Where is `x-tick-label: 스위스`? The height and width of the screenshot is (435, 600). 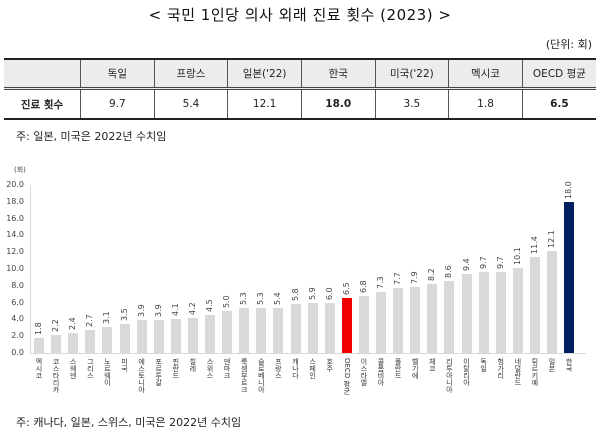 x-tick-label: 스위스 is located at coordinates (210, 368).